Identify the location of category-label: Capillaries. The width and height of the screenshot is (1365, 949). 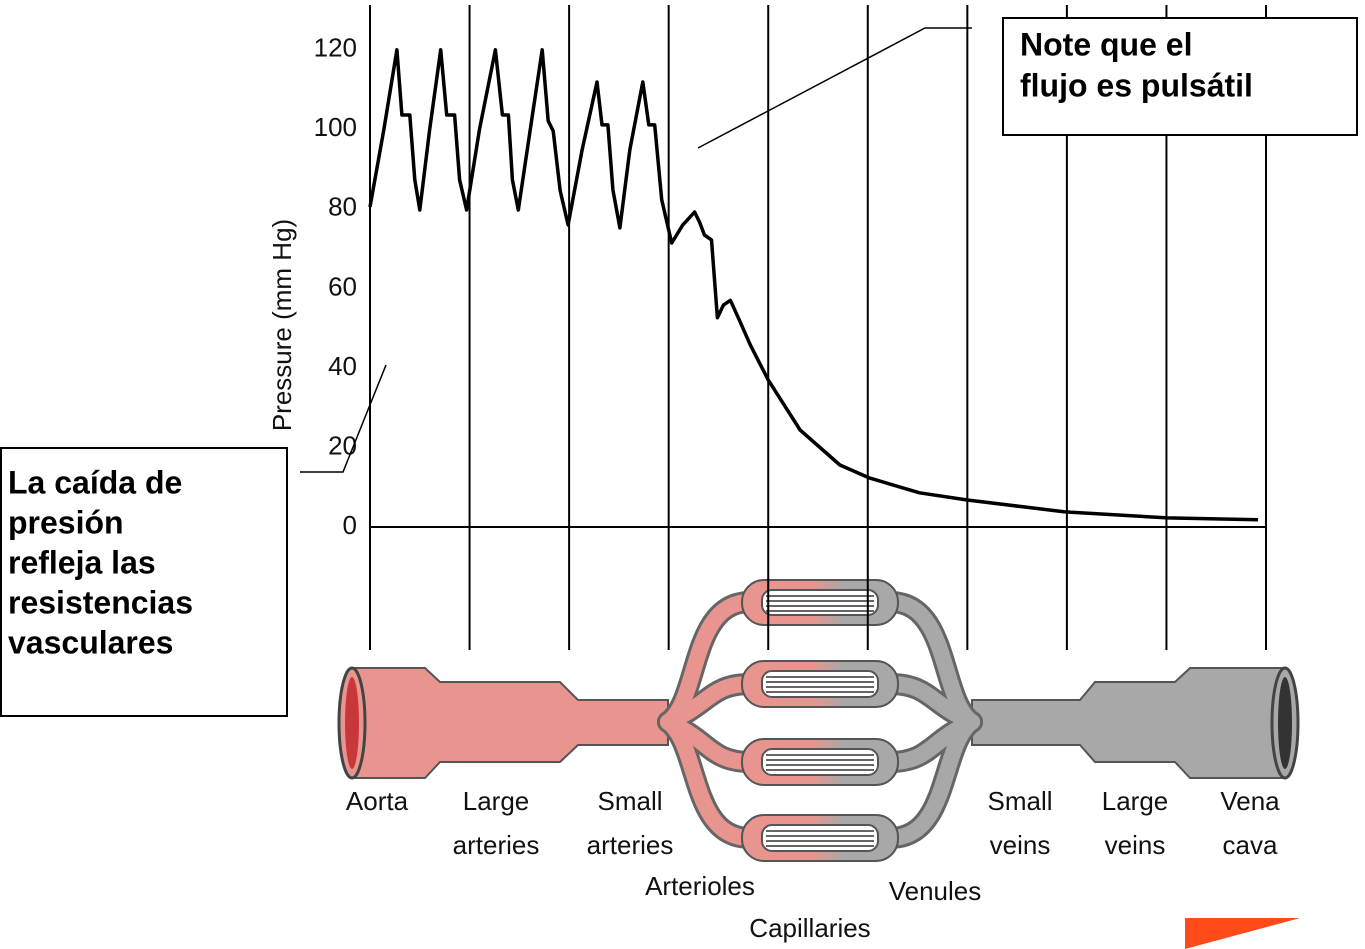
(809, 928).